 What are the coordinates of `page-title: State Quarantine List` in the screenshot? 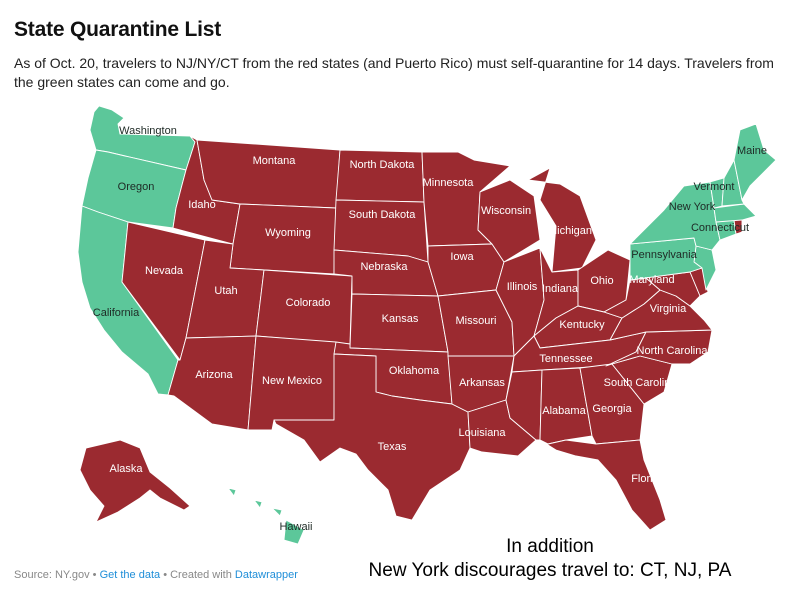 It's located at (118, 29).